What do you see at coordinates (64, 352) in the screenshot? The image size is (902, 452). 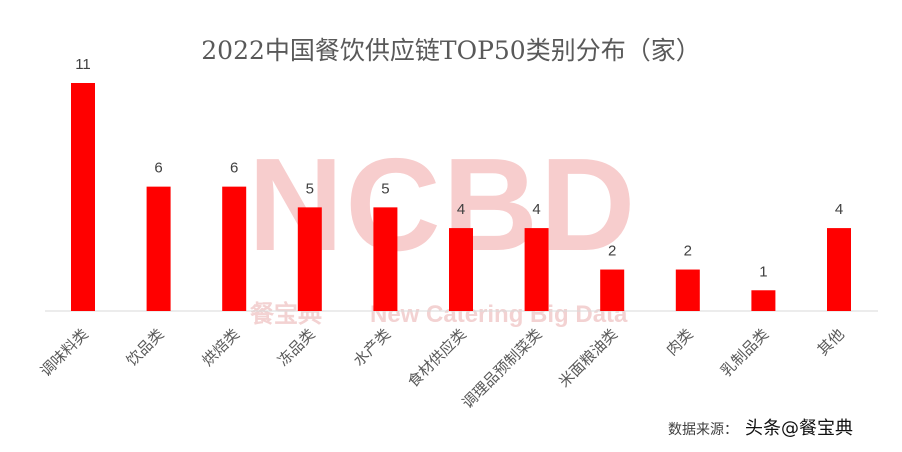 I see `category-label: 调味料类` at bounding box center [64, 352].